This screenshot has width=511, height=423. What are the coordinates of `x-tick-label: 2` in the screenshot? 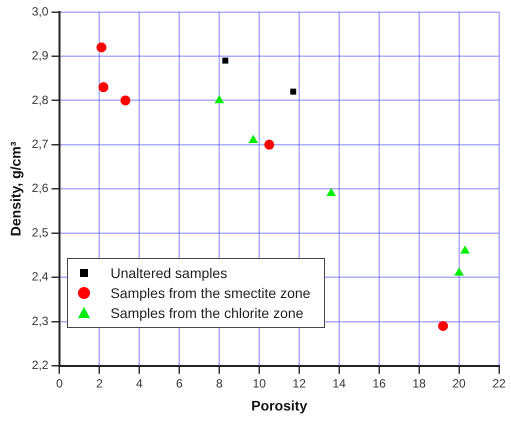 It's located at (100, 383).